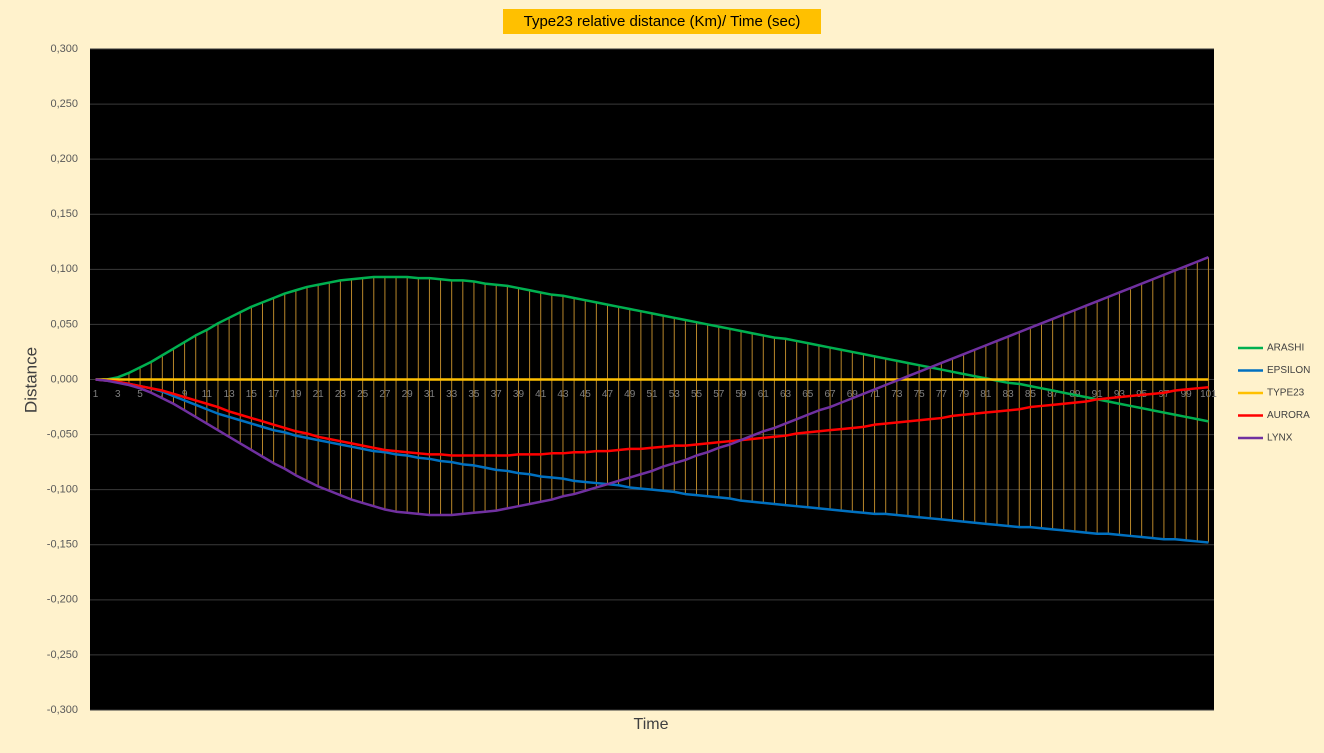  I want to click on x-tick-label: 1, so click(96, 394).